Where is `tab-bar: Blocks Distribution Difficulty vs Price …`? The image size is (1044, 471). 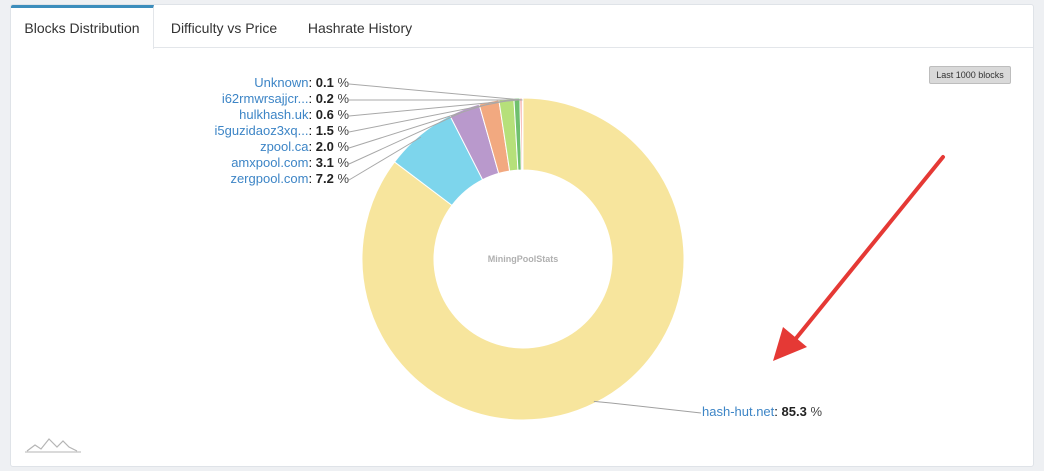 tab-bar: Blocks Distribution Difficulty vs Price … is located at coordinates (522, 27).